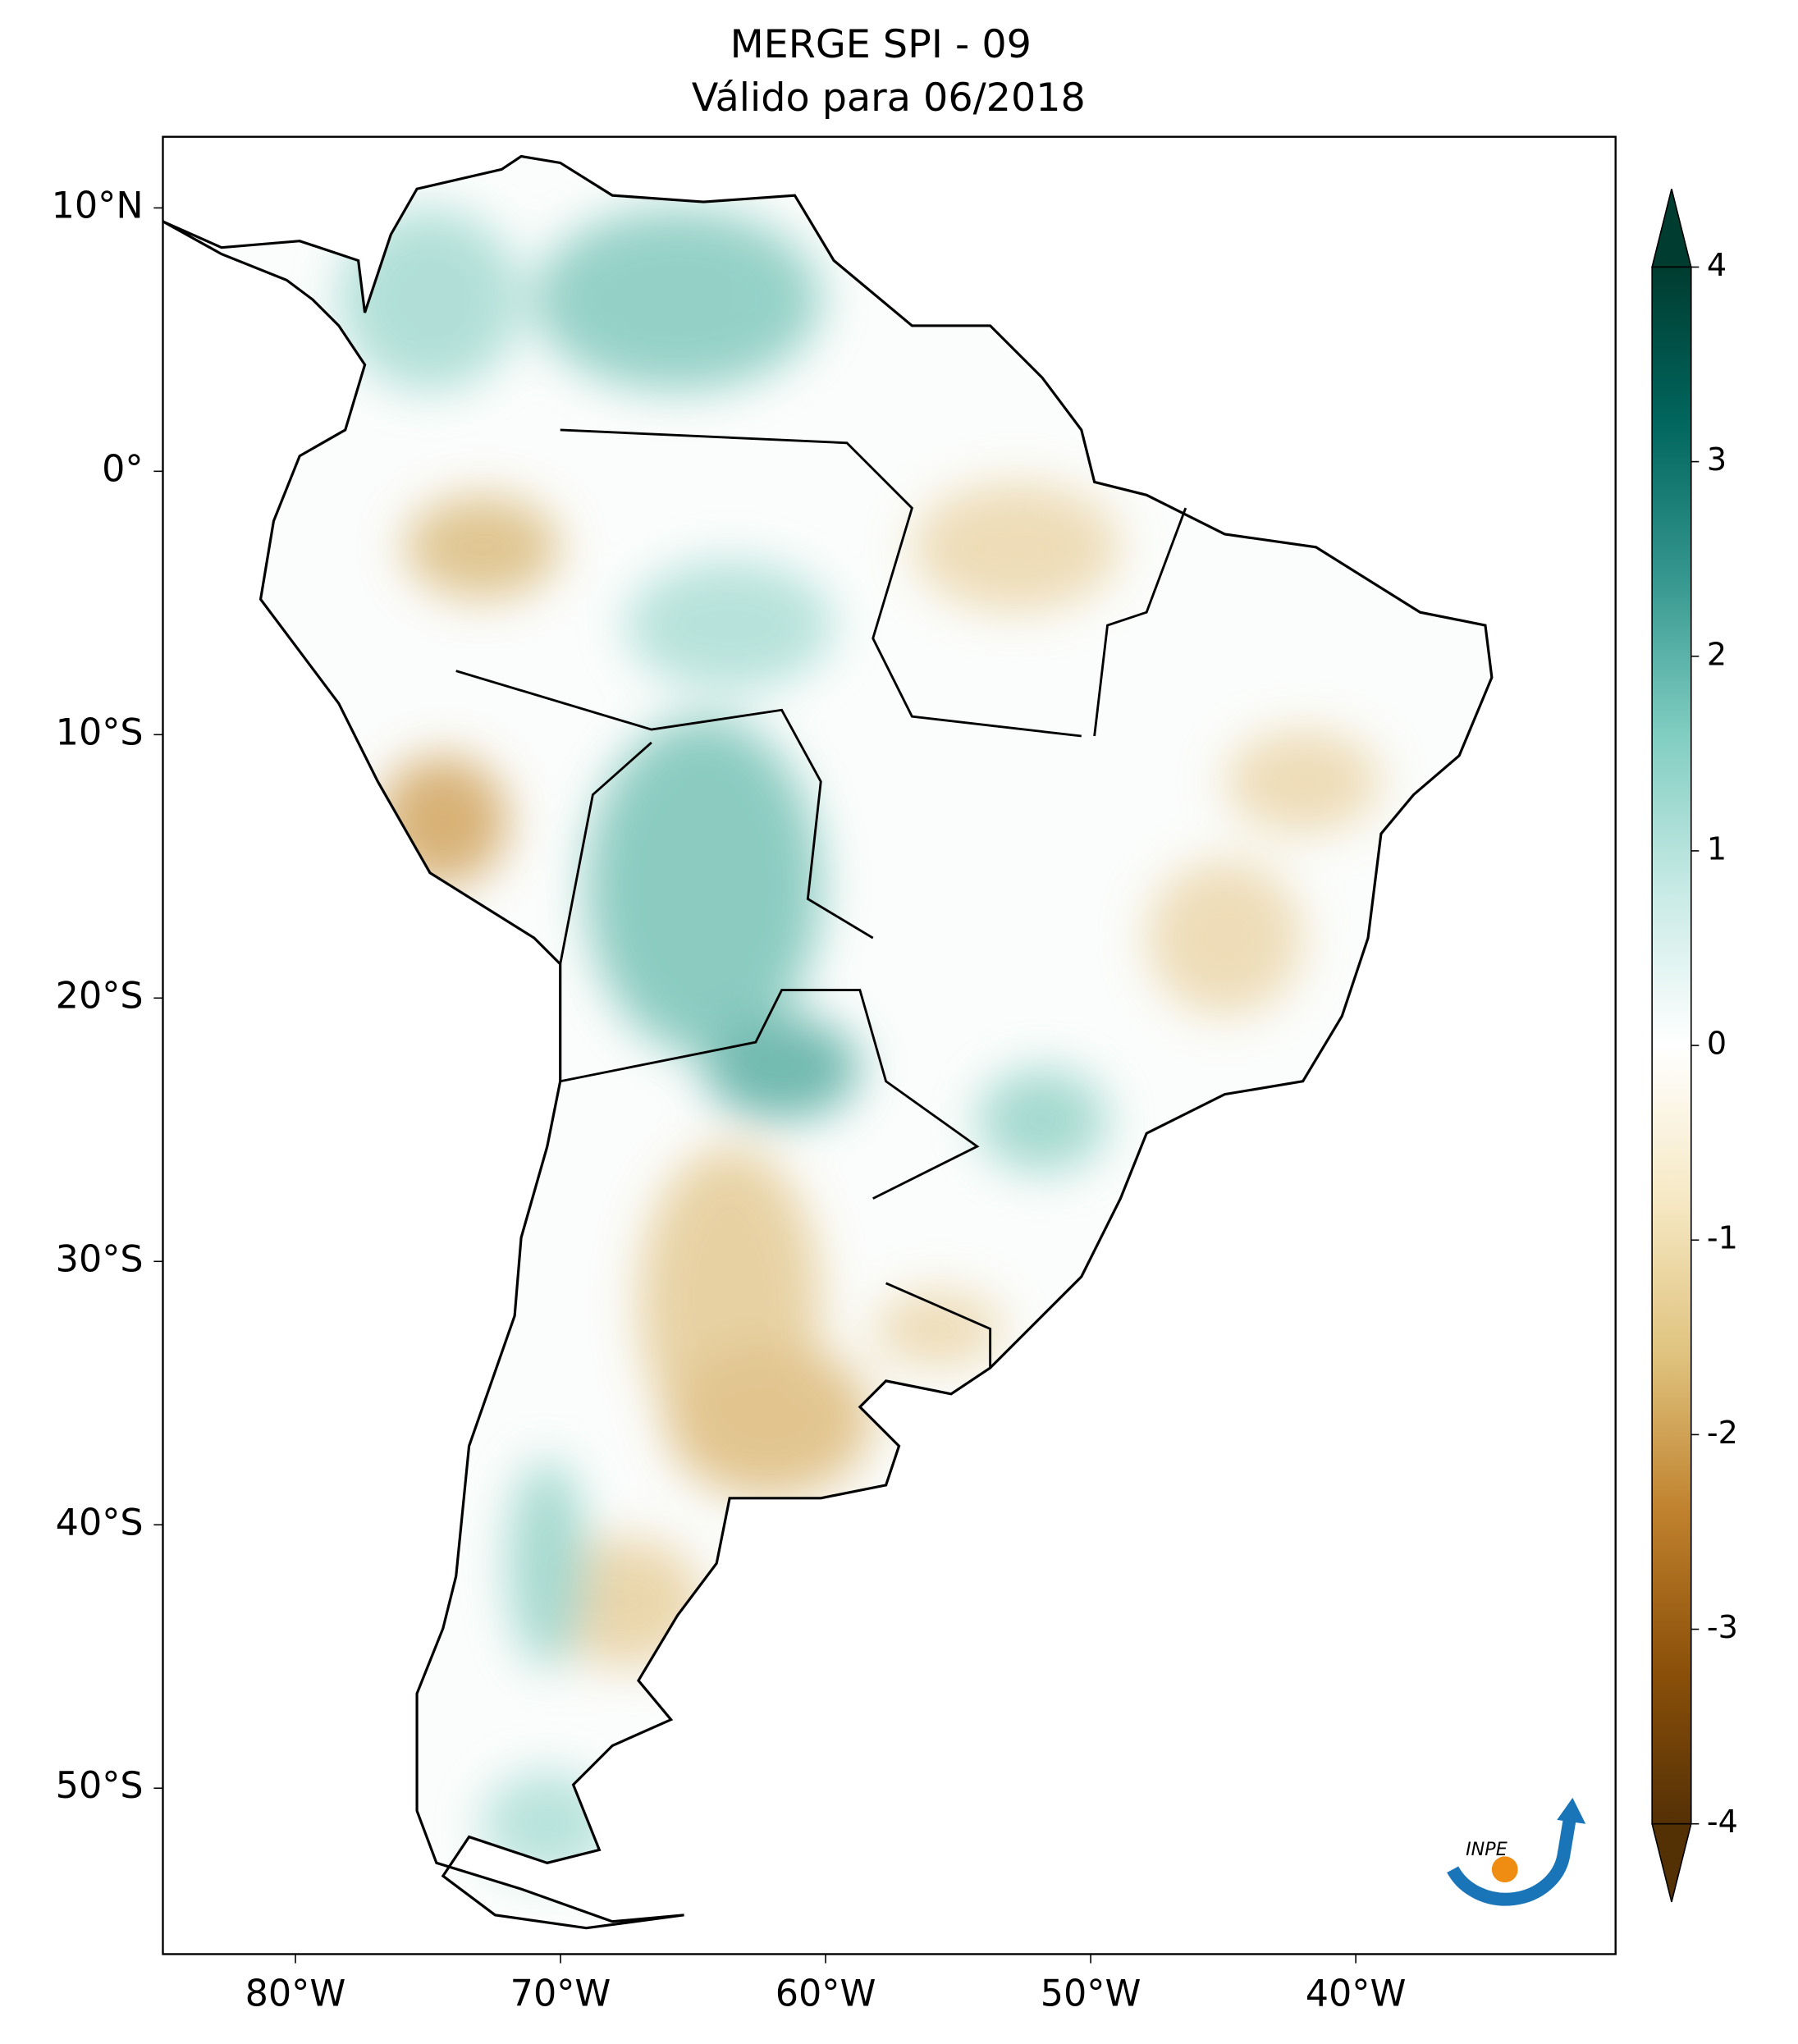  Describe the element at coordinates (1717, 459) in the screenshot. I see `colorbar-tick-label: 3` at that location.